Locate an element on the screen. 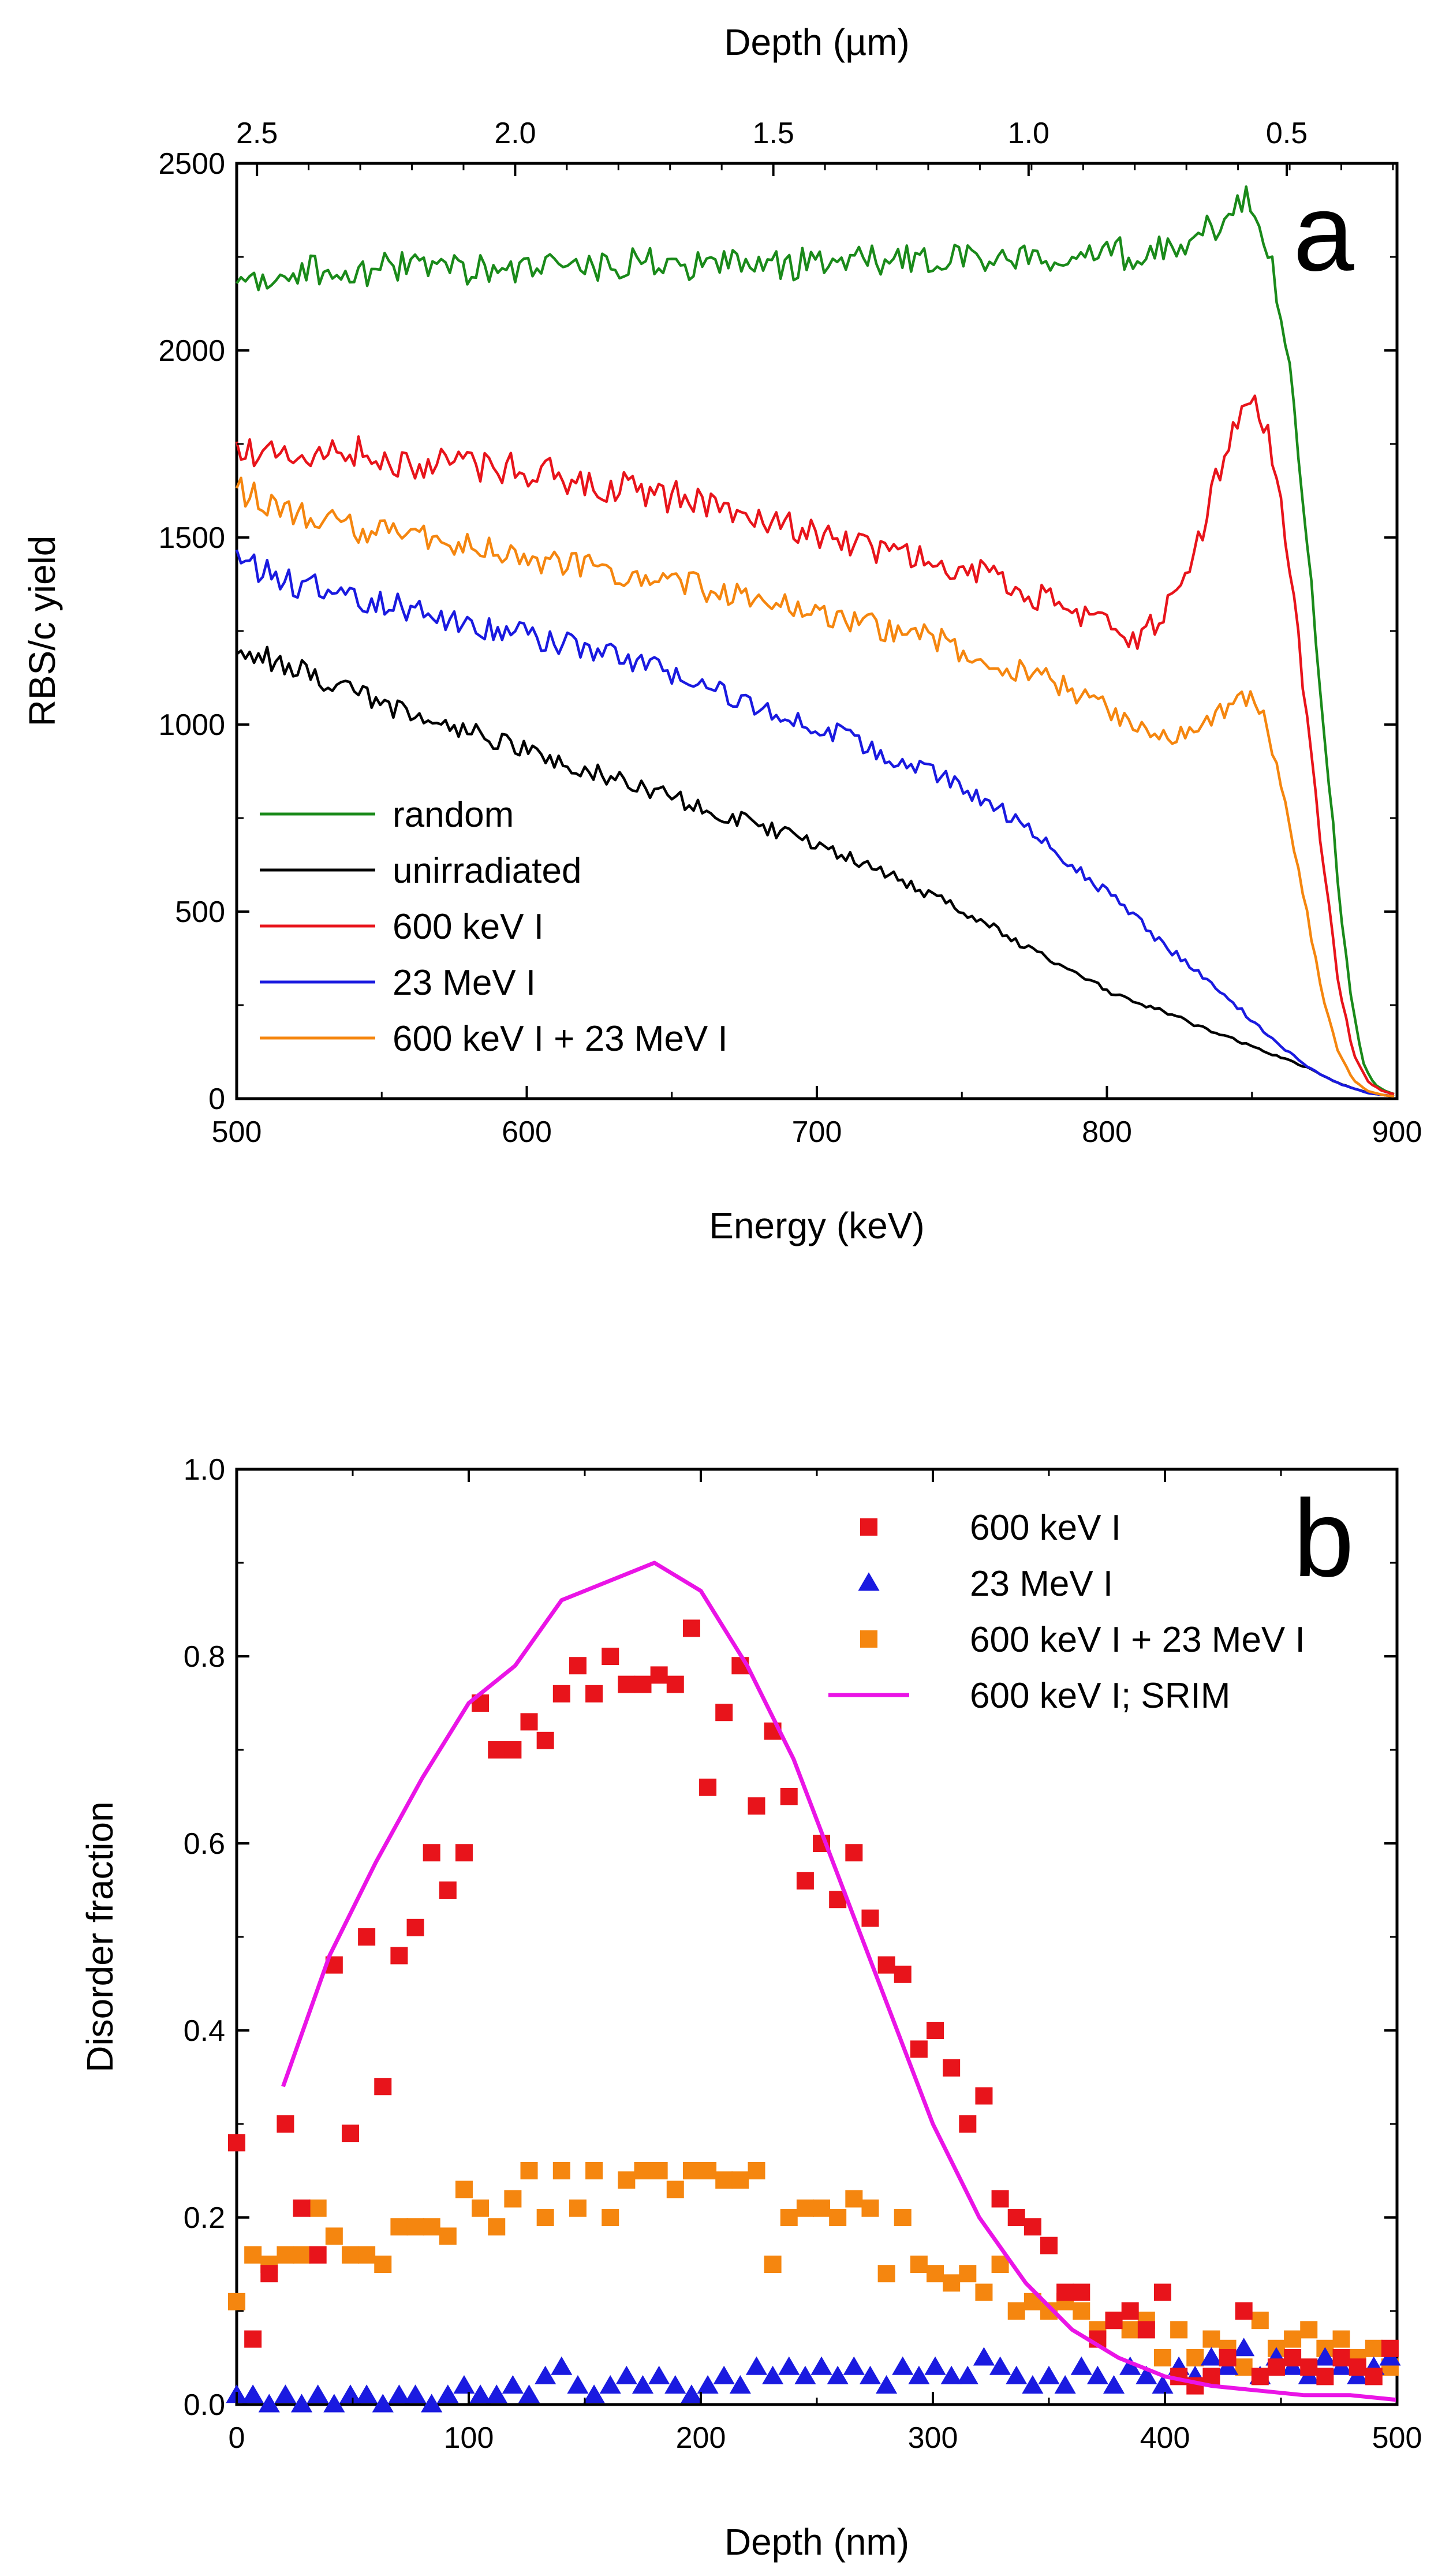 Image resolution: width=1453 pixels, height=2576 pixels. x-tick-label-800: 800 is located at coordinates (1107, 1132).